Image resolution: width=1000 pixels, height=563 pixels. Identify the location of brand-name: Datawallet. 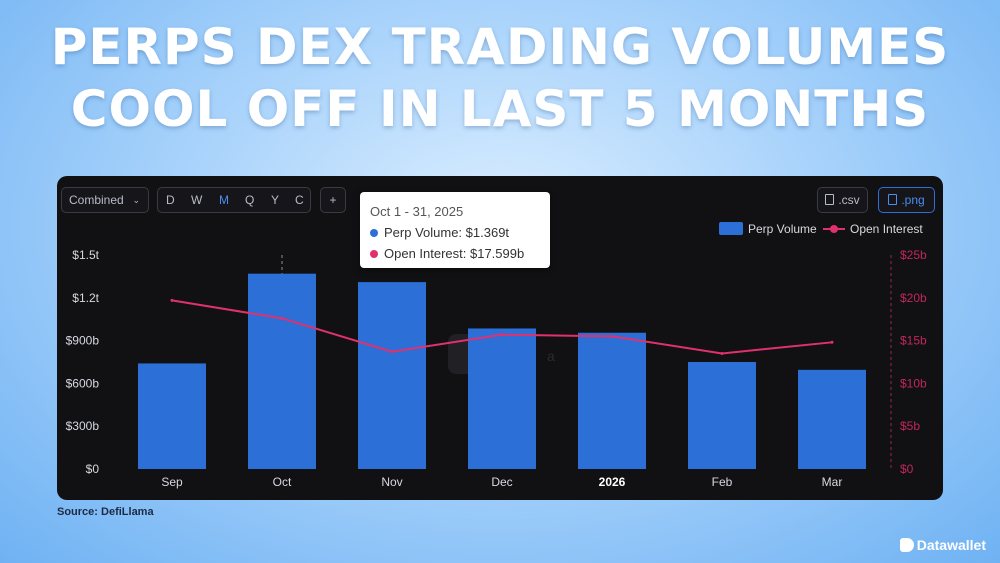
(951, 545).